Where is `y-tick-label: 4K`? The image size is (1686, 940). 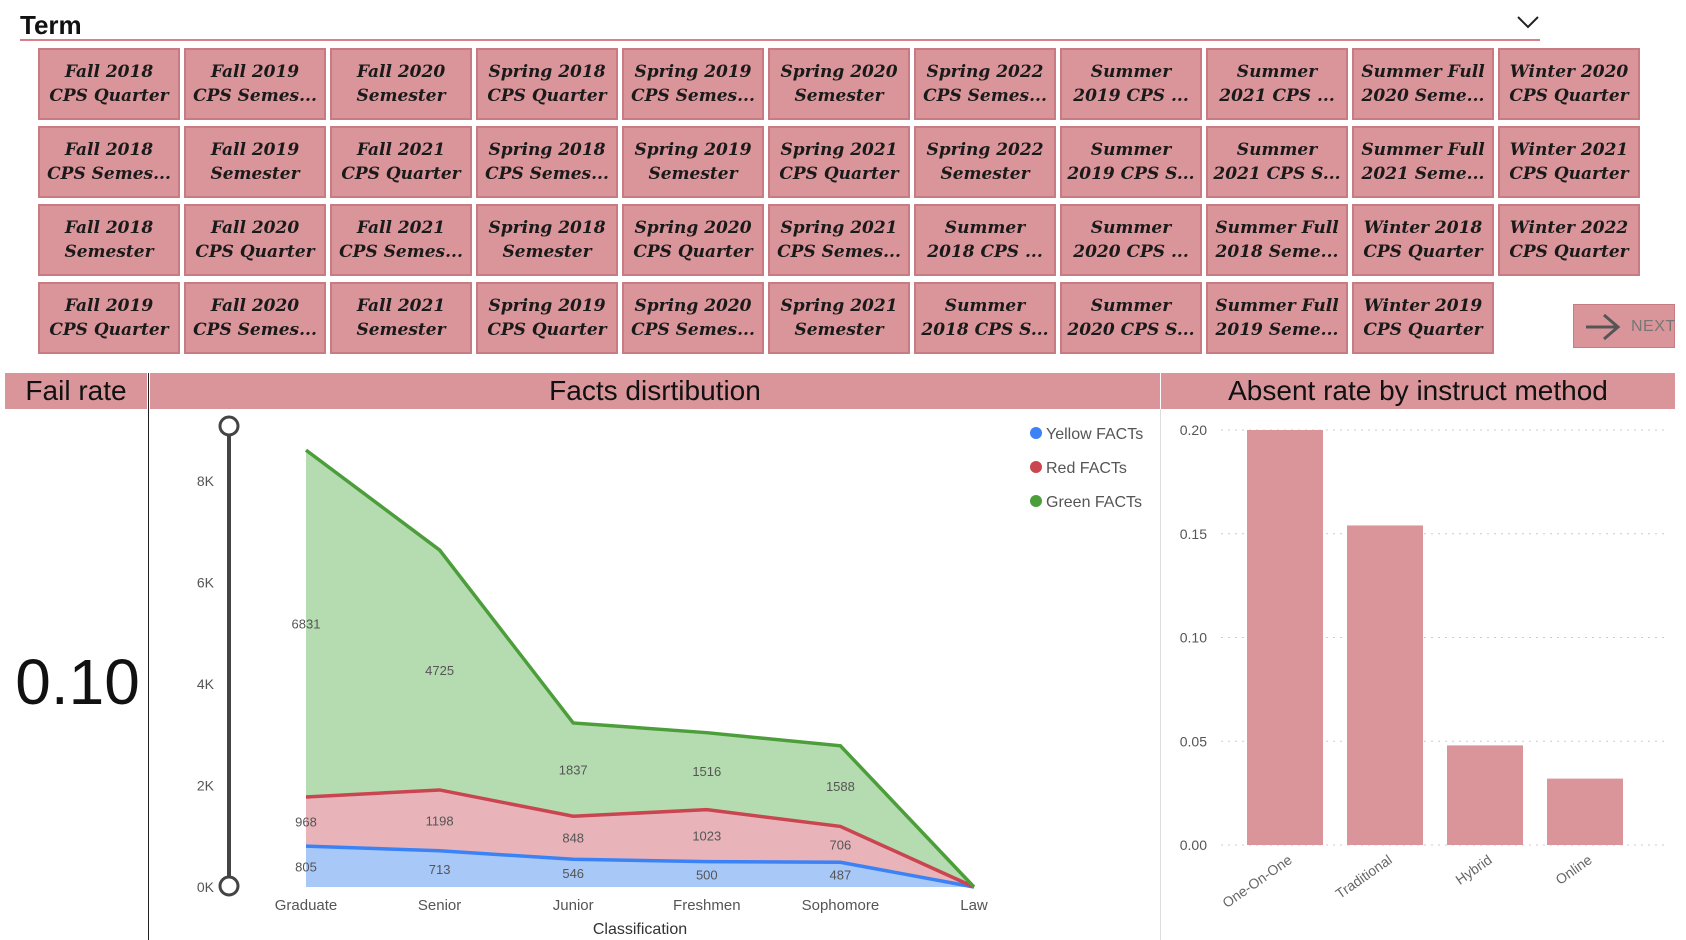 y-tick-label: 4K is located at coordinates (206, 684).